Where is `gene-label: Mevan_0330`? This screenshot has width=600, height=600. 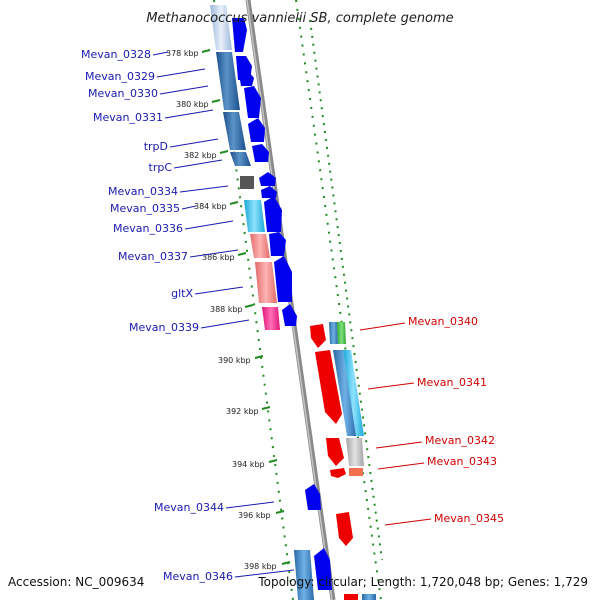
gene-label: Mevan_0330 is located at coordinates (123, 93).